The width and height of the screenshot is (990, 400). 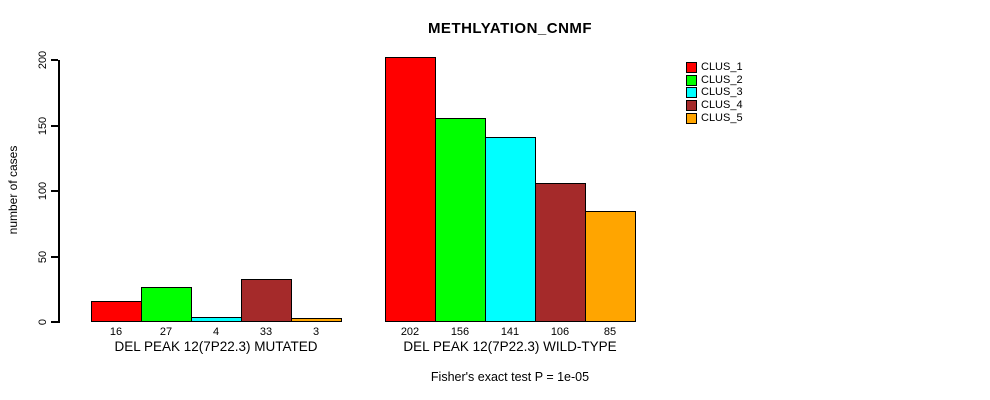 I want to click on y-tick-label: 0, so click(x=43, y=322).